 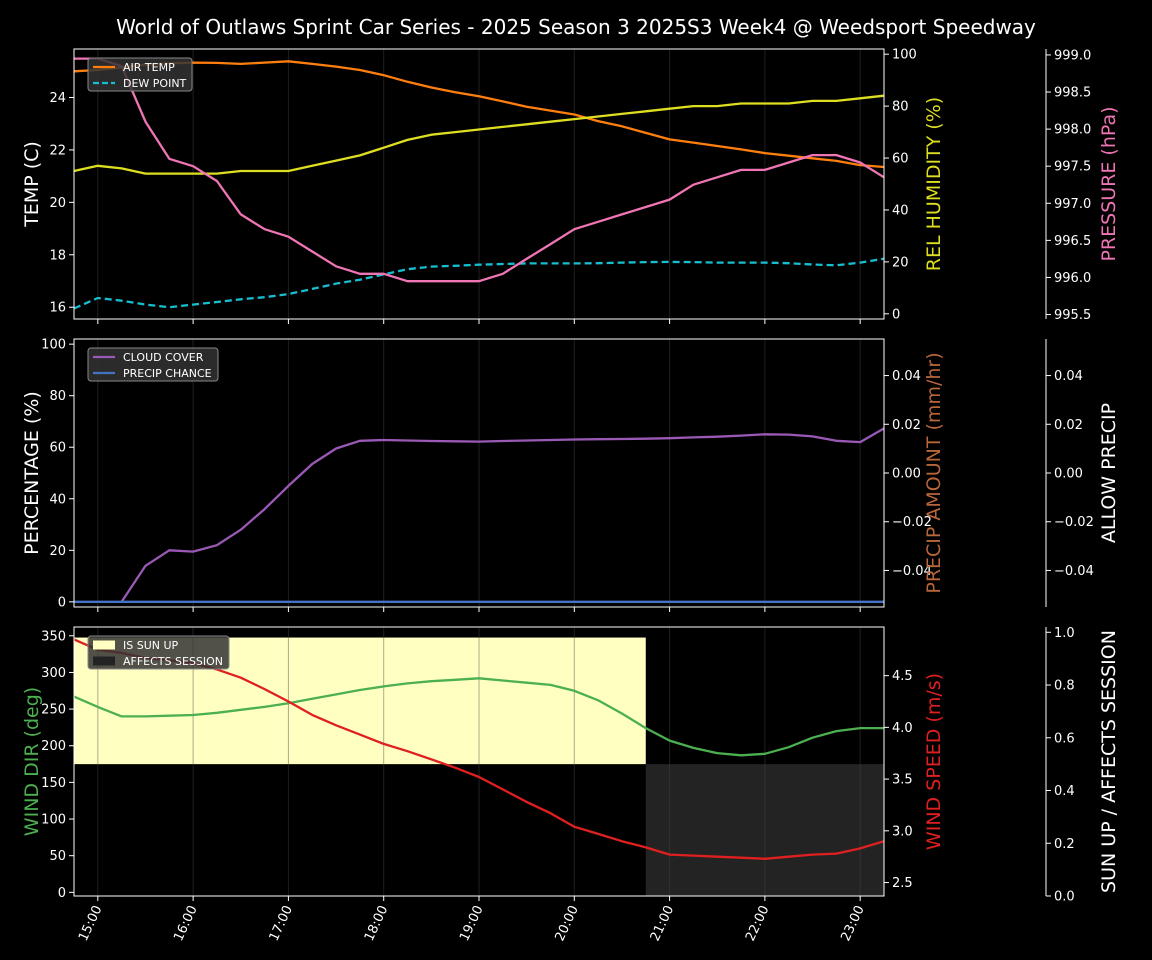 What do you see at coordinates (900, 210) in the screenshot?
I see `right-axis-tick-label: 40` at bounding box center [900, 210].